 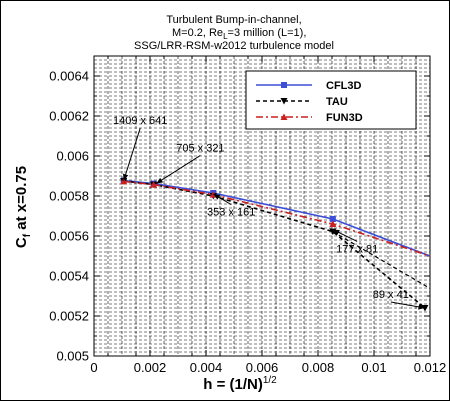 I want to click on extra-dashed-line, so click(x=381, y=260).